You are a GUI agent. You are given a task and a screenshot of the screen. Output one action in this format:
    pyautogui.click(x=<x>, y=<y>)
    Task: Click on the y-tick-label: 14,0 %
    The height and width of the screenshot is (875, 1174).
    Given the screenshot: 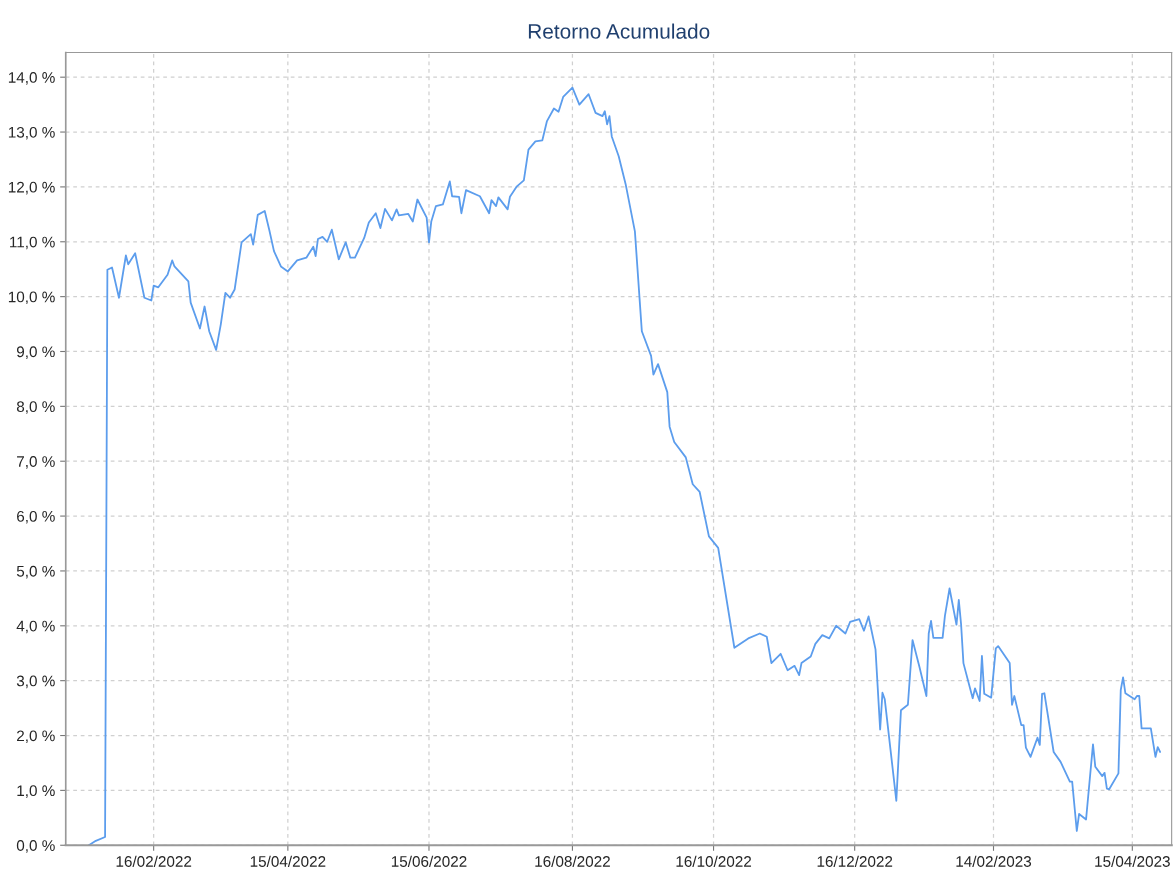 What is the action you would take?
    pyautogui.click(x=31, y=78)
    